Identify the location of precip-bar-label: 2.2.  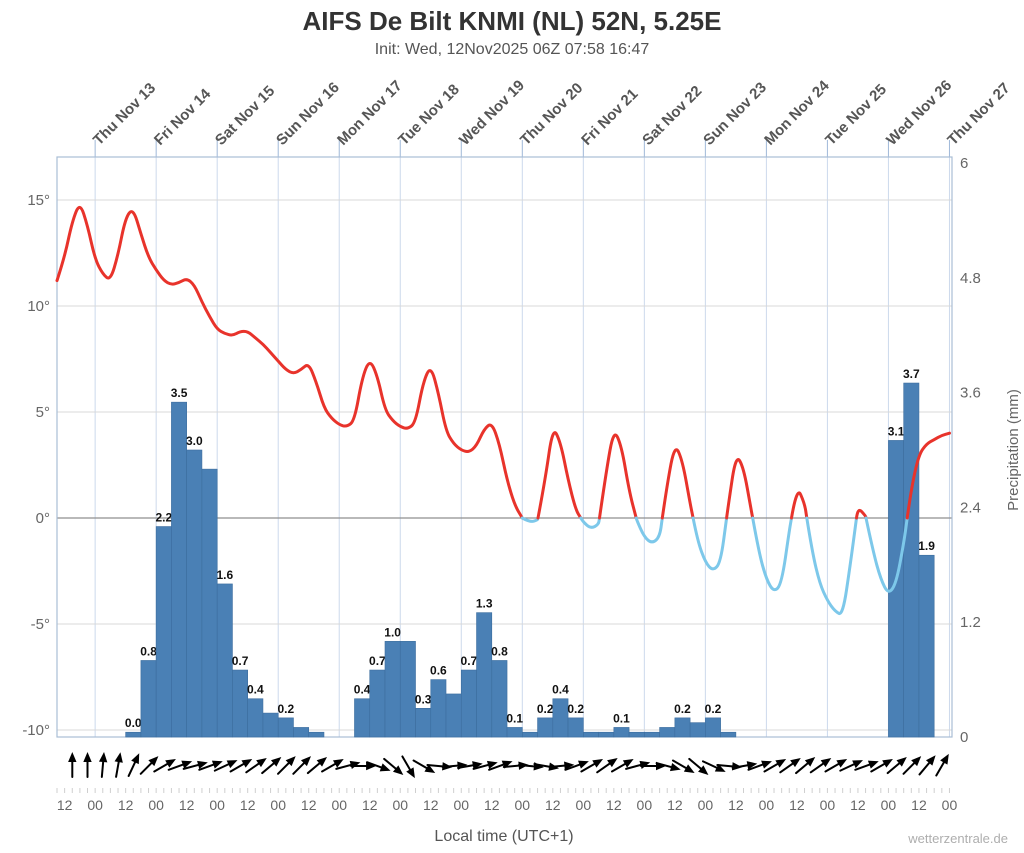
(163, 518).